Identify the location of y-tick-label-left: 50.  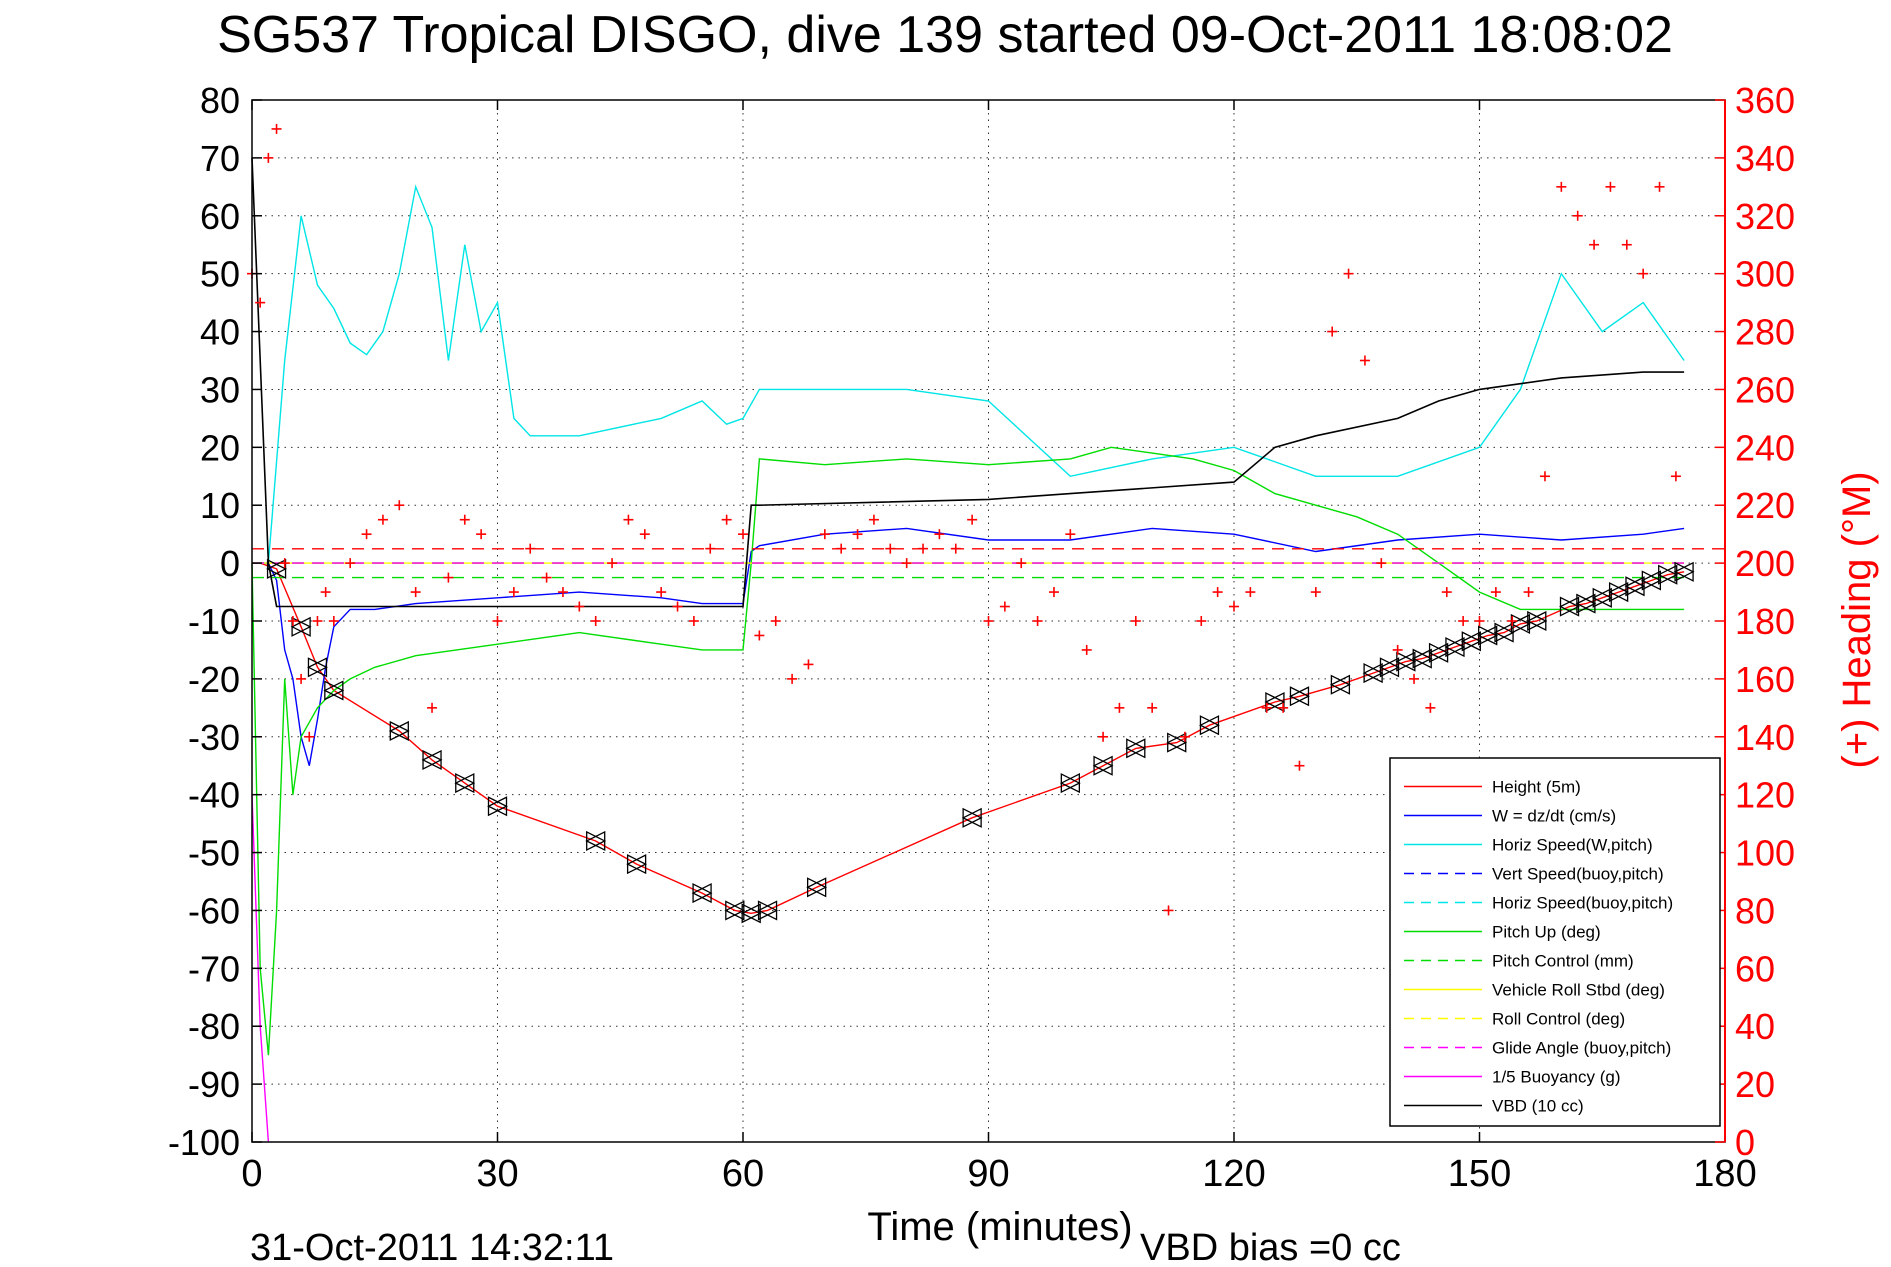
(220, 274).